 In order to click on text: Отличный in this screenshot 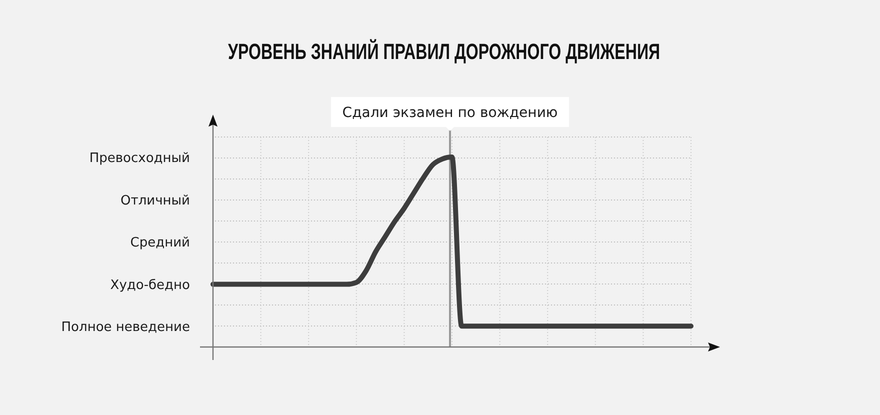, I will do `click(155, 200)`.